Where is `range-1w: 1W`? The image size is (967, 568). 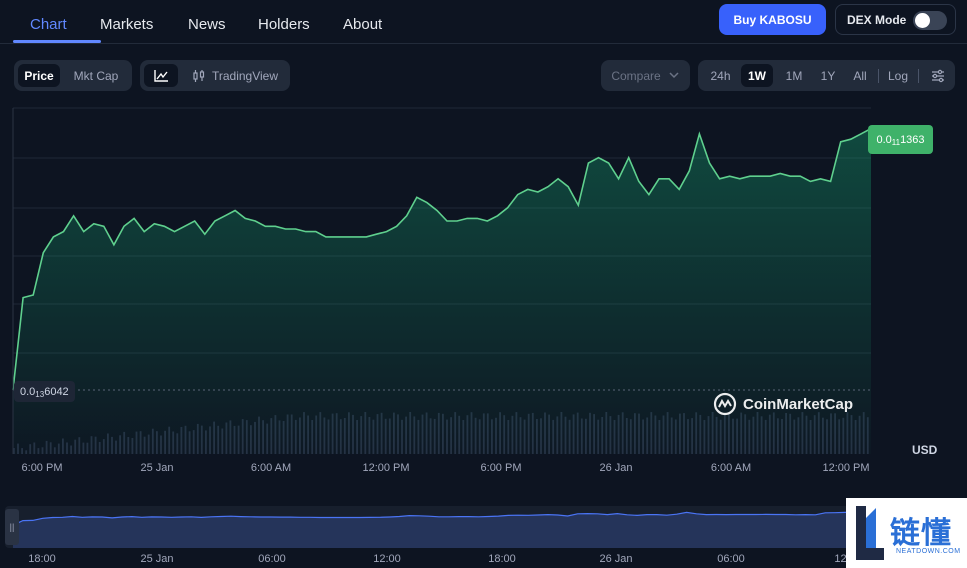 range-1w: 1W is located at coordinates (757, 75).